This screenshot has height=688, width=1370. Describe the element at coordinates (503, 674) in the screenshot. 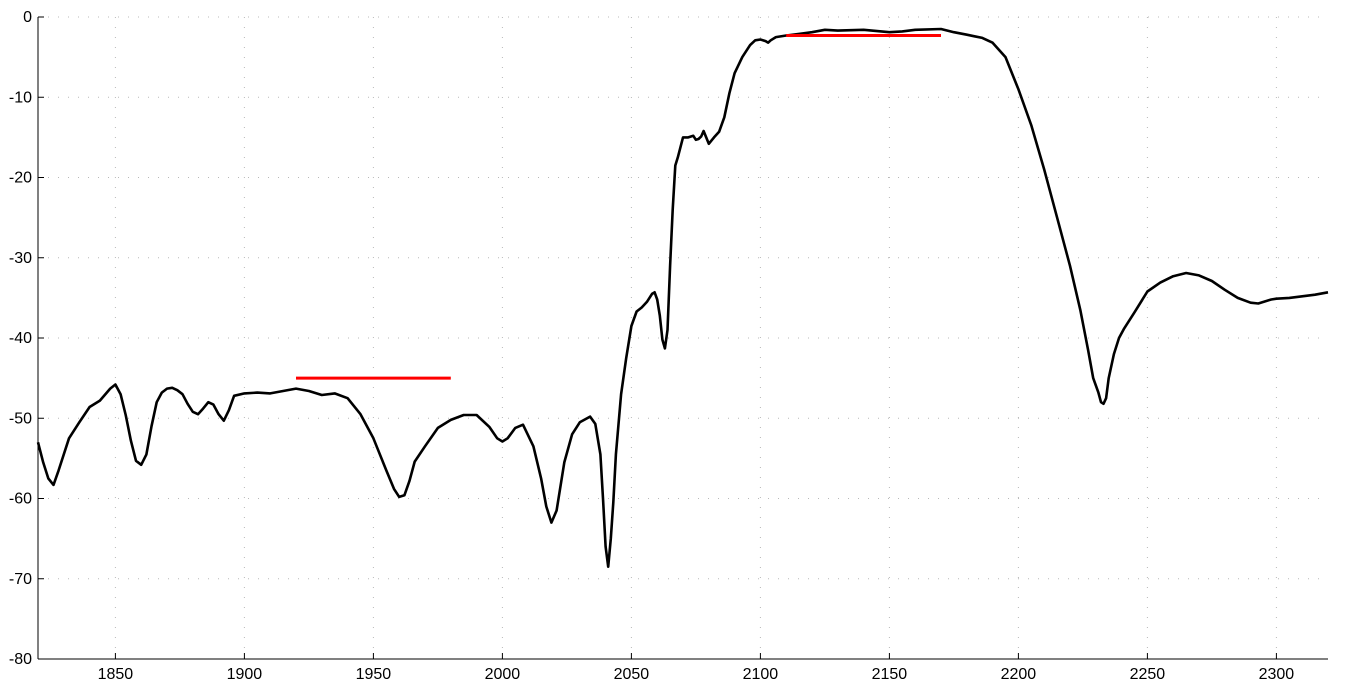

I see `x-tick-label: 2000` at that location.